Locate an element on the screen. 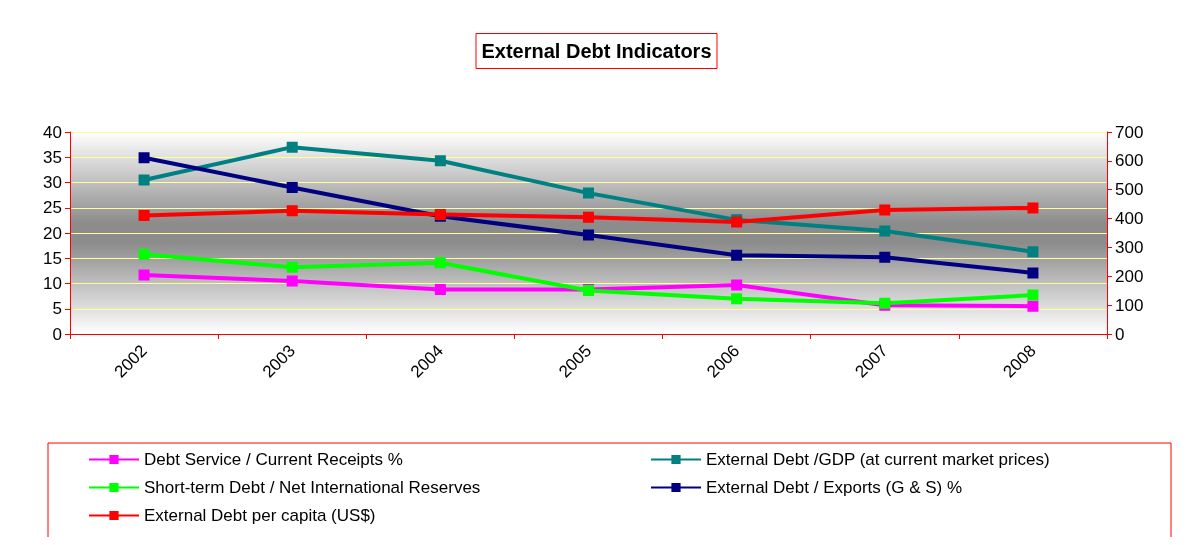  y2-tick-label: 600 is located at coordinates (1129, 161).